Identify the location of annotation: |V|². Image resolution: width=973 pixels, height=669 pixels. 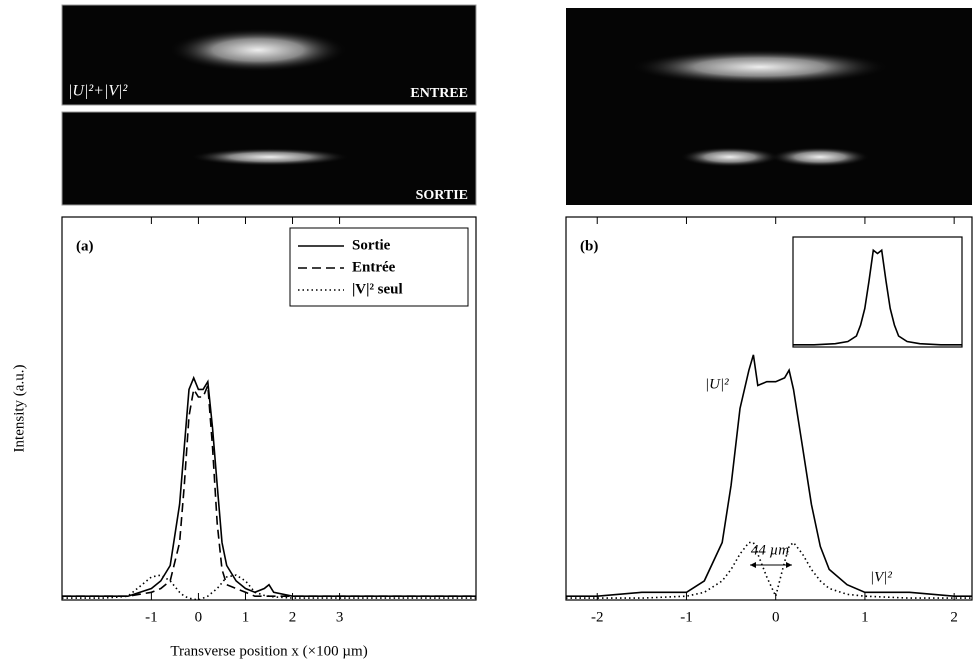
(881, 577).